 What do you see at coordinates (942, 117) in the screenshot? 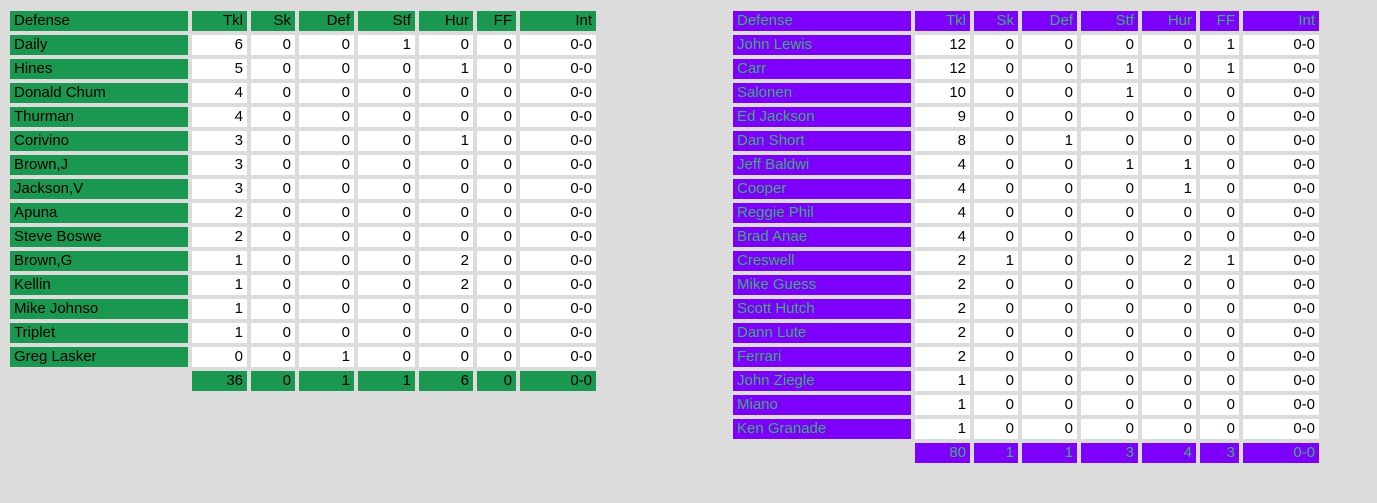
I see `stat-cell: 9` at bounding box center [942, 117].